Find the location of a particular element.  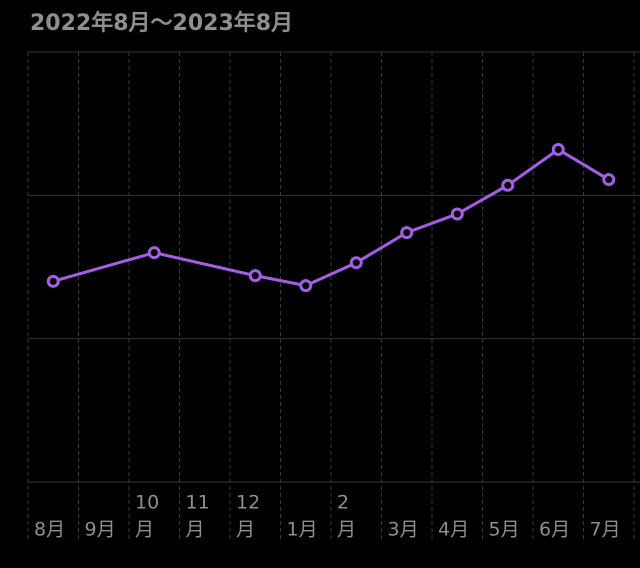

x-tick-label: 3月 is located at coordinates (403, 530).